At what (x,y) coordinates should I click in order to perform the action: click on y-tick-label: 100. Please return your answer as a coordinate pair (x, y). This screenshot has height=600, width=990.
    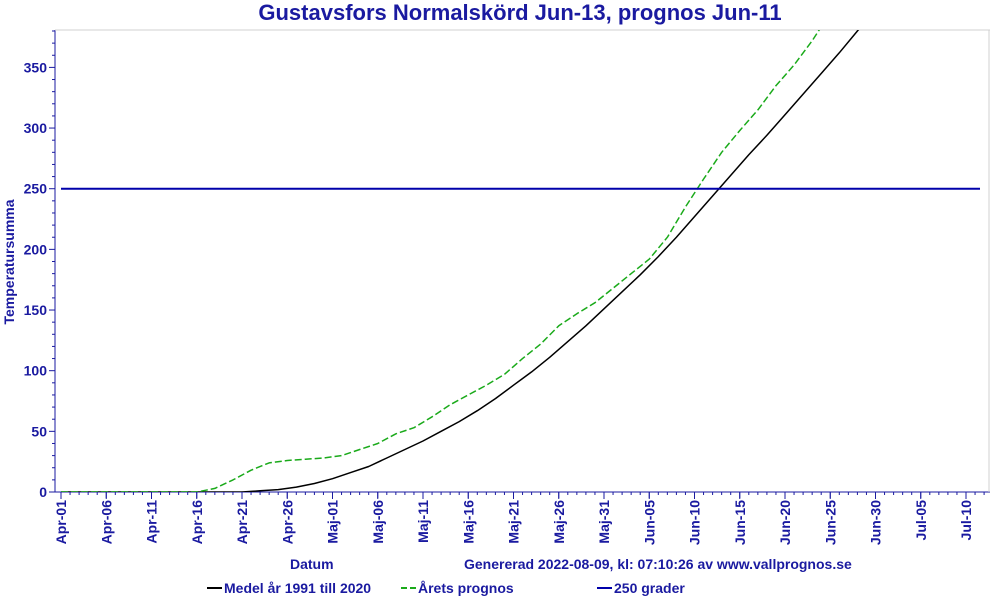
    Looking at the image, I should click on (36, 371).